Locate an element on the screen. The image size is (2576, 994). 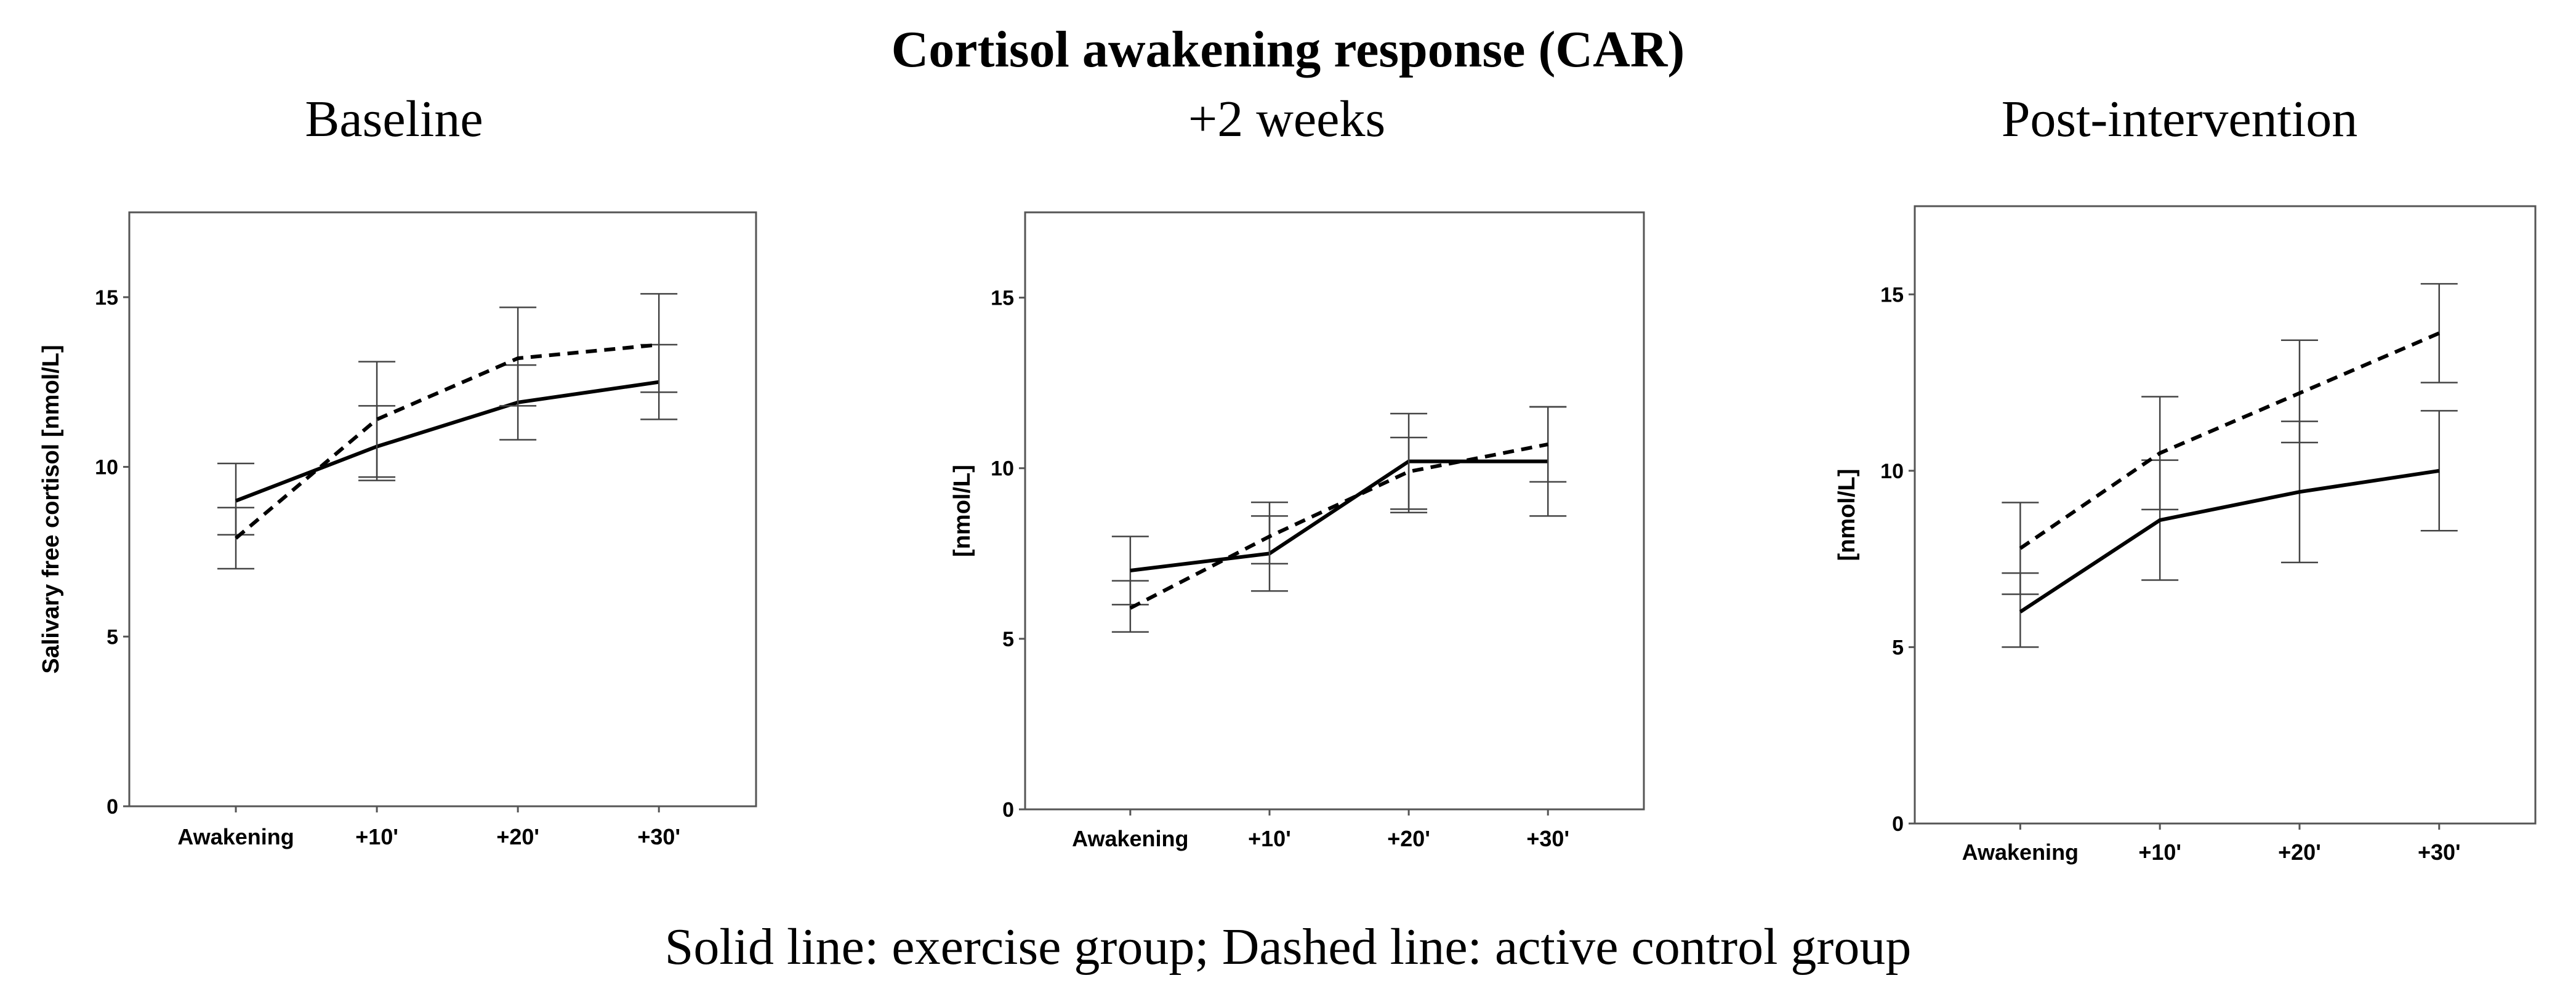
y-axis-label: Salivary free cortisol [nmol/L] is located at coordinates (51, 509).